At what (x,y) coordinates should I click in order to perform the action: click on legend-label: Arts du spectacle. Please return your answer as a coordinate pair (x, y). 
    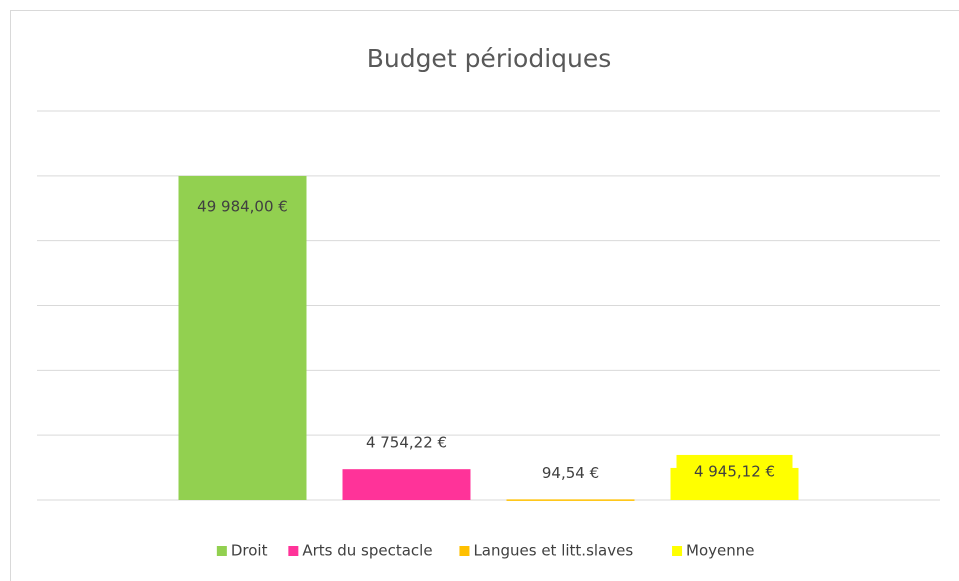
    Looking at the image, I should click on (367, 551).